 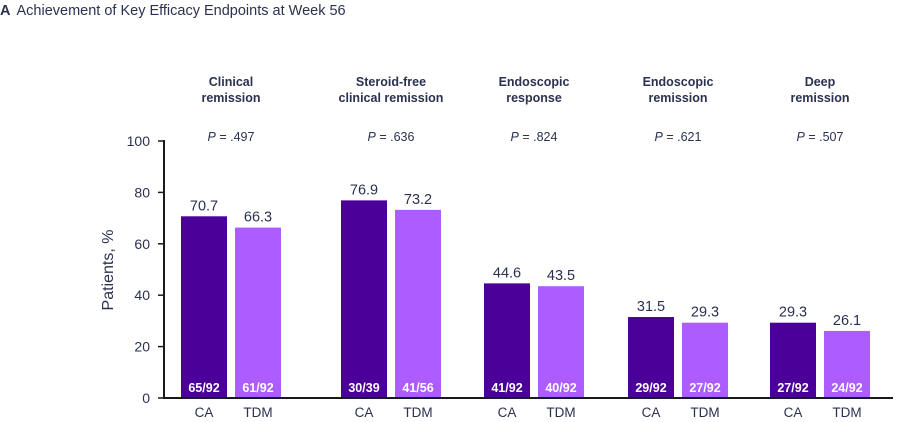 I want to click on p-value-label: P = .497, so click(x=231, y=137).